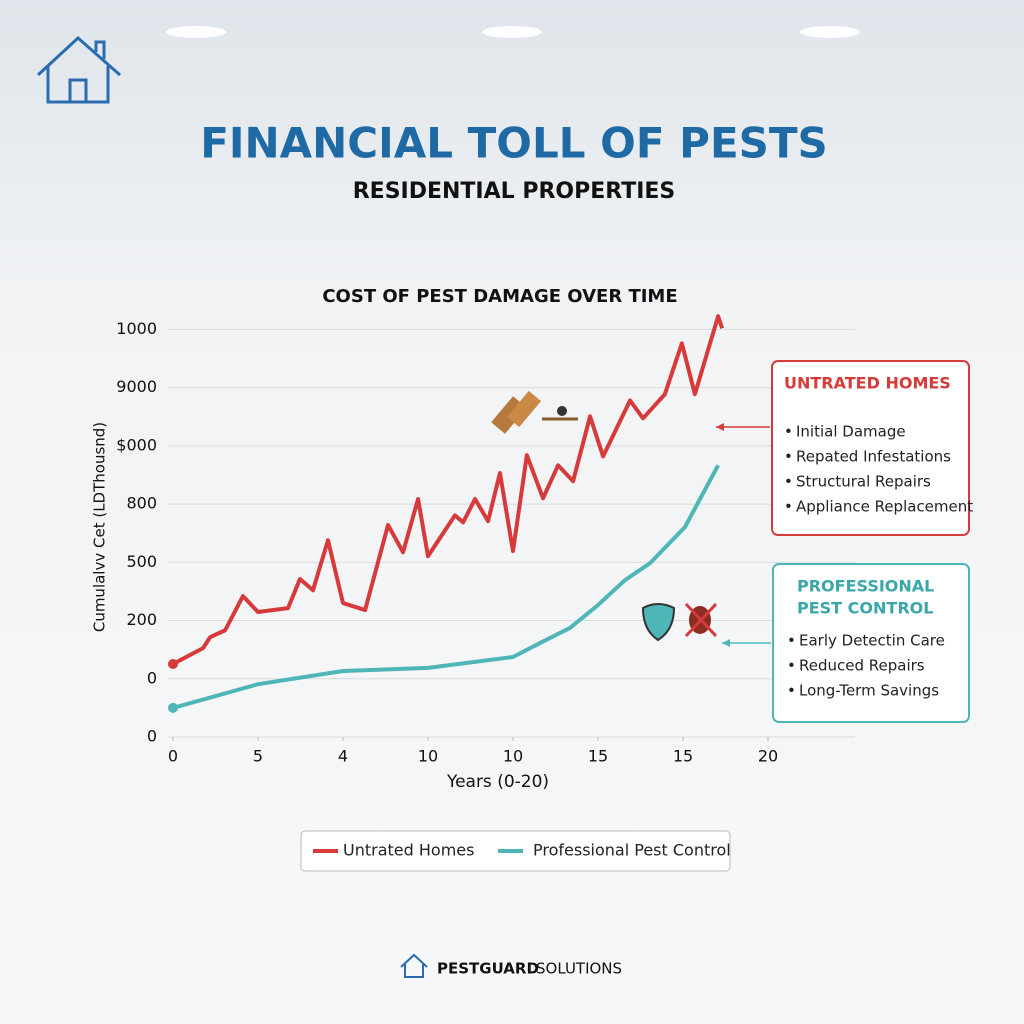 The image size is (1024, 1024). I want to click on annotation-item: Long-Term Savings, so click(869, 691).